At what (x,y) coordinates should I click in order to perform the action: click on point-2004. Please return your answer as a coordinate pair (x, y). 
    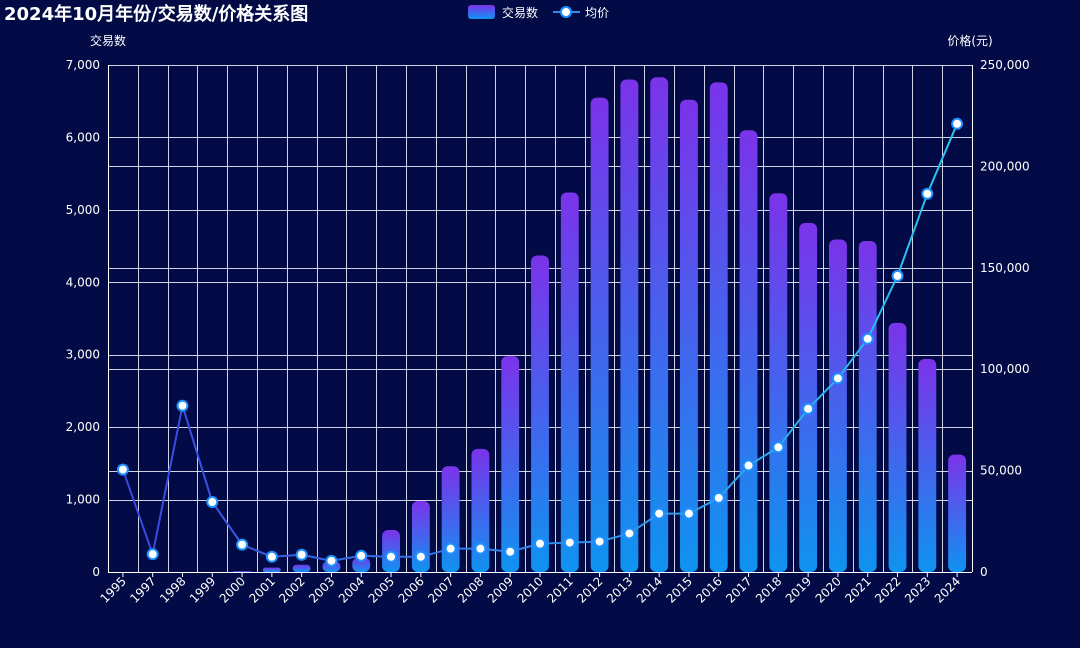
    Looking at the image, I should click on (361, 555).